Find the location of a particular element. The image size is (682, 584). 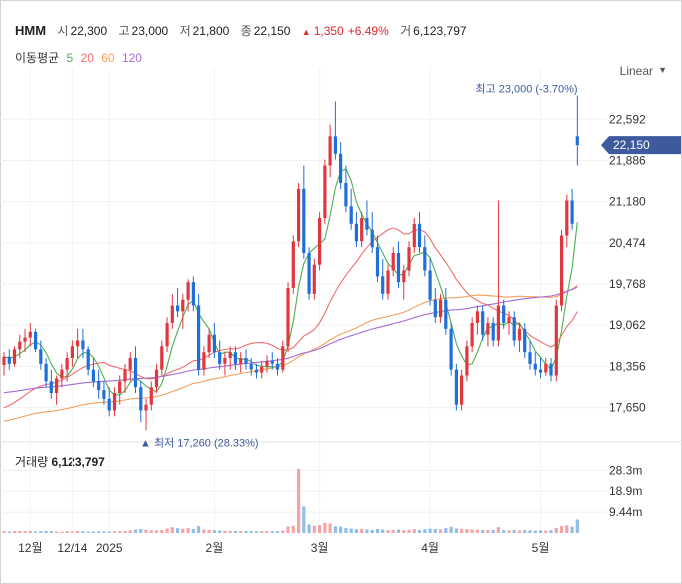

ma-120: 120 is located at coordinates (131, 58).